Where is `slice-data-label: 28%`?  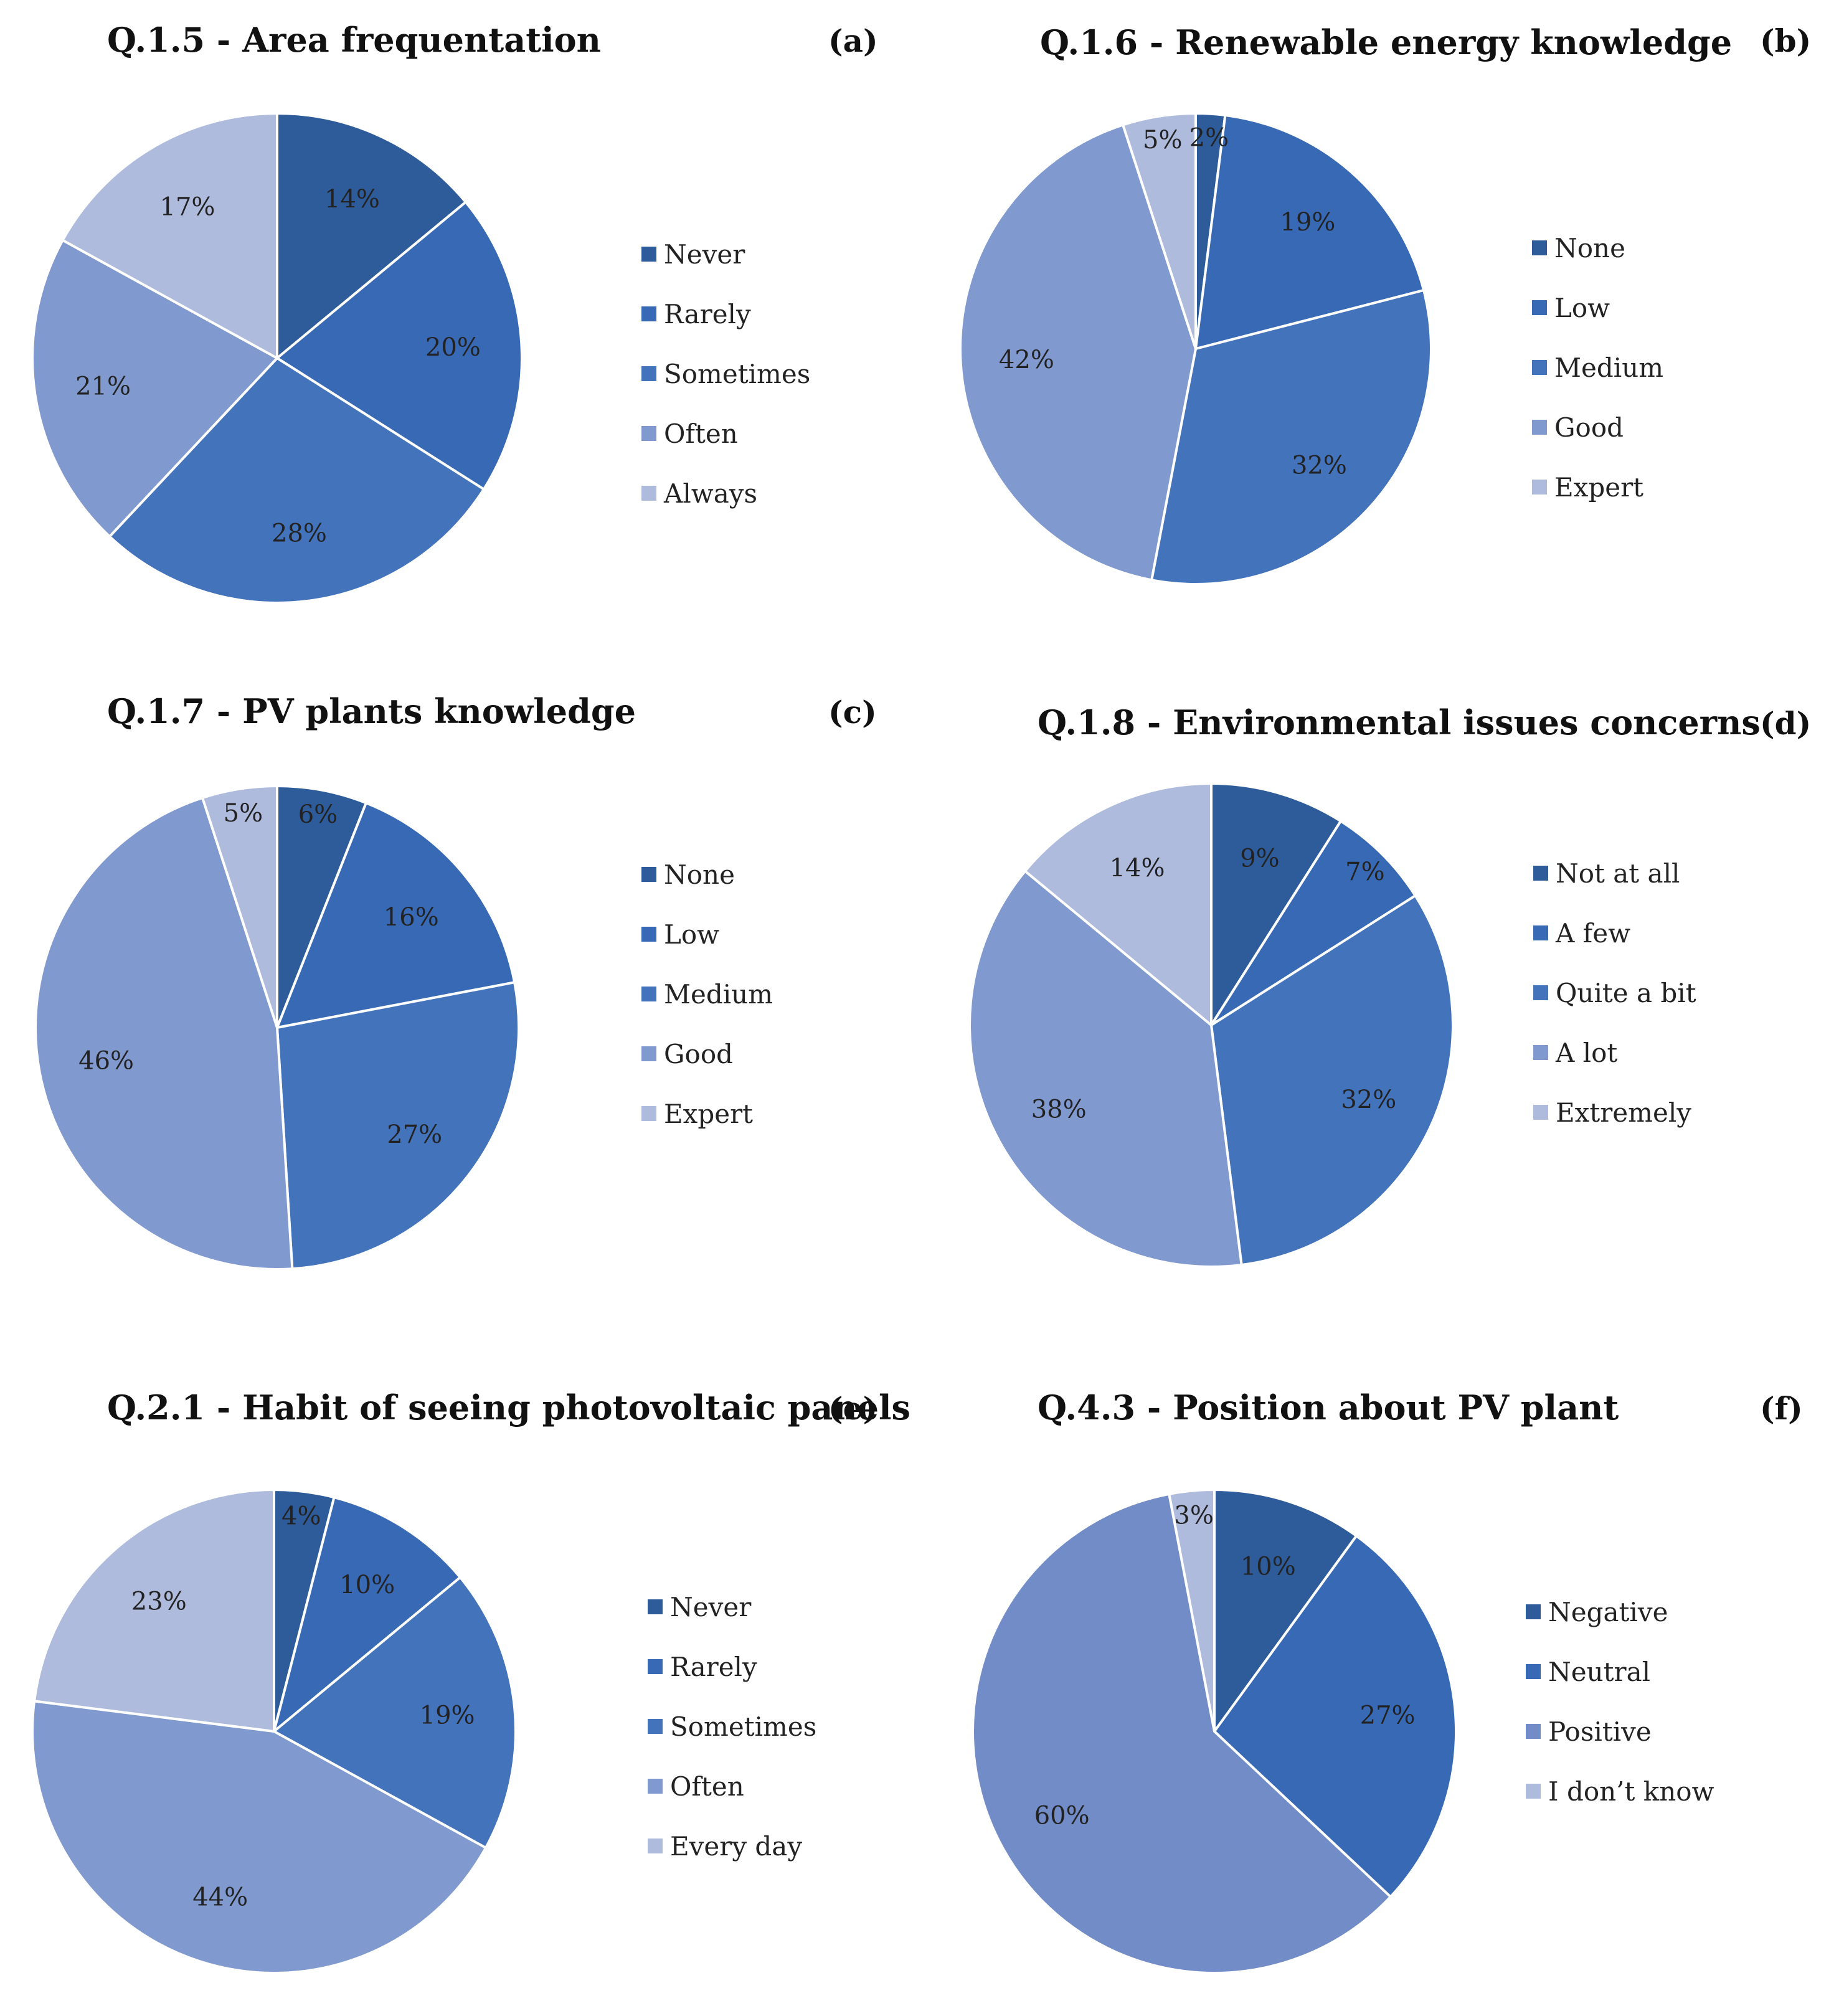 slice-data-label: 28% is located at coordinates (299, 533).